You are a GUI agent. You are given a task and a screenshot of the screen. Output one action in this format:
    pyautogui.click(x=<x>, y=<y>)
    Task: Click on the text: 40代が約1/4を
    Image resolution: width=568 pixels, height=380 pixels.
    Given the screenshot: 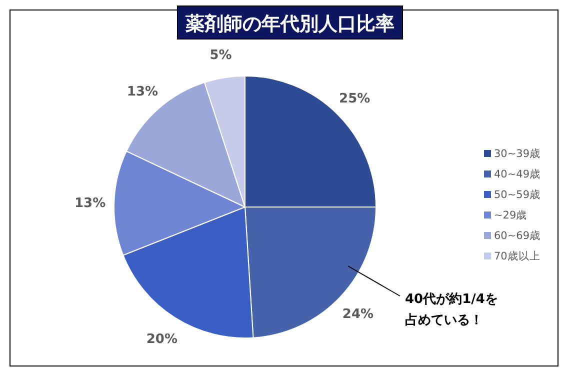 What is the action you would take?
    pyautogui.click(x=451, y=299)
    